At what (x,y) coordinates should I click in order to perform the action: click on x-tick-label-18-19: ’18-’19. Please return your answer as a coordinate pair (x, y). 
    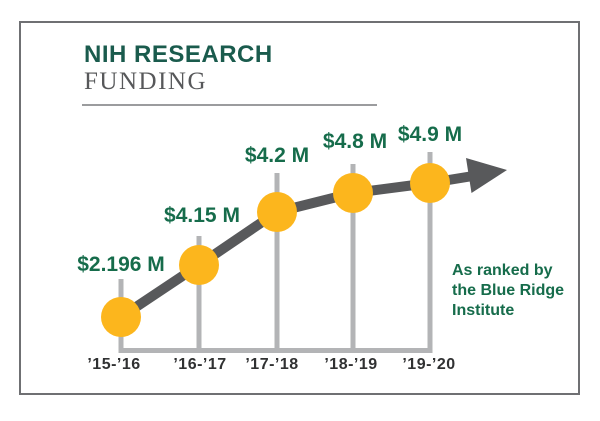
    Looking at the image, I should click on (351, 364).